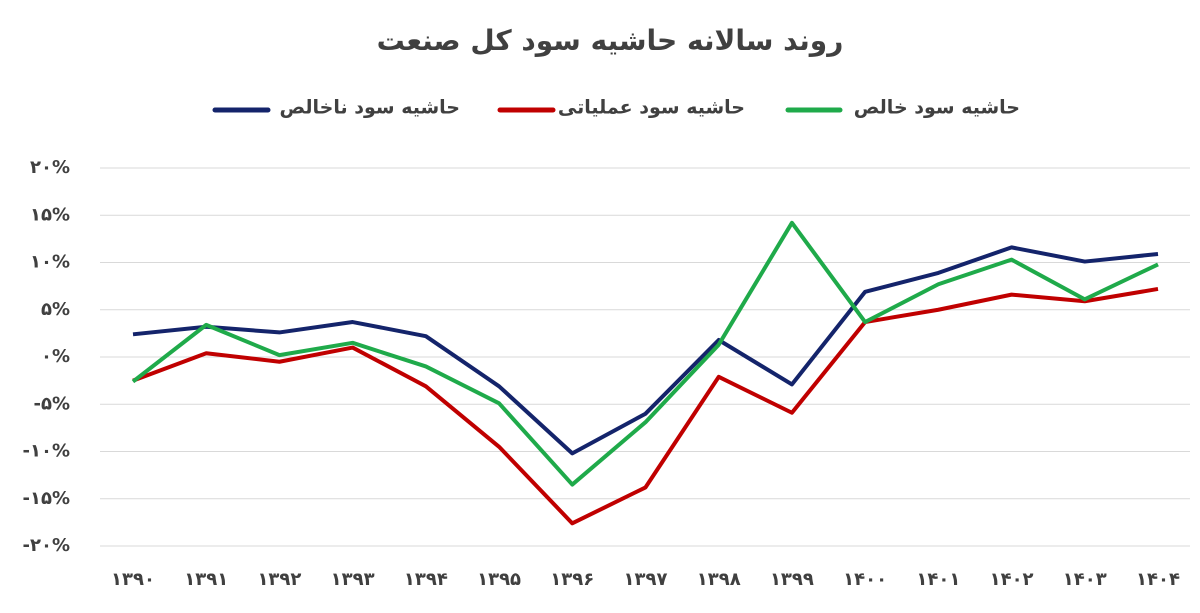 Image resolution: width=1200 pixels, height=613 pixels. Describe the element at coordinates (651, 108) in the screenshot. I see `legend-label: حاشیه سود عملیاتی` at that location.